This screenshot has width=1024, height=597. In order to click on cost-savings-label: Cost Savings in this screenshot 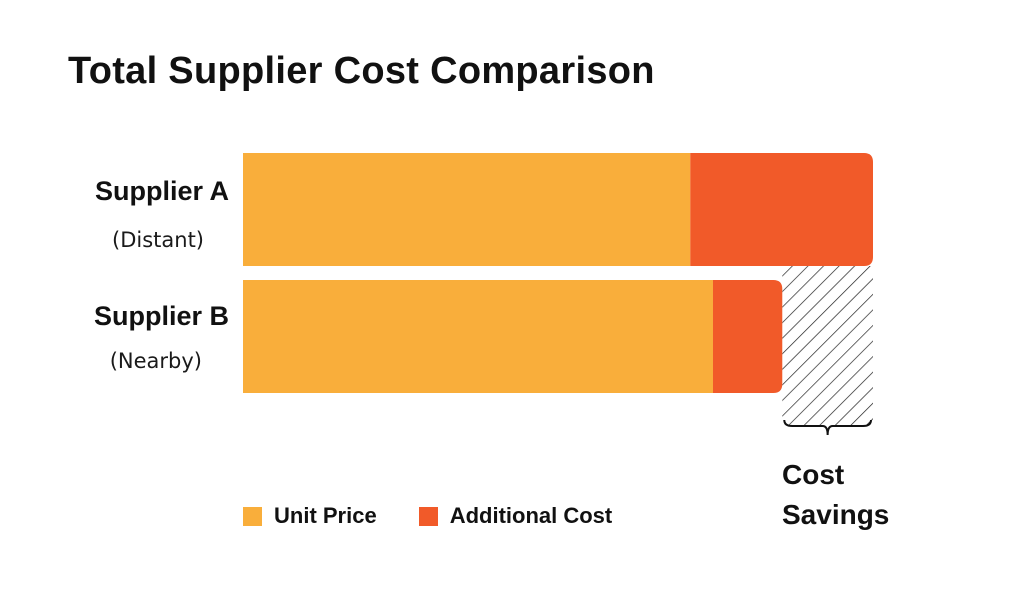, I will do `click(836, 494)`.